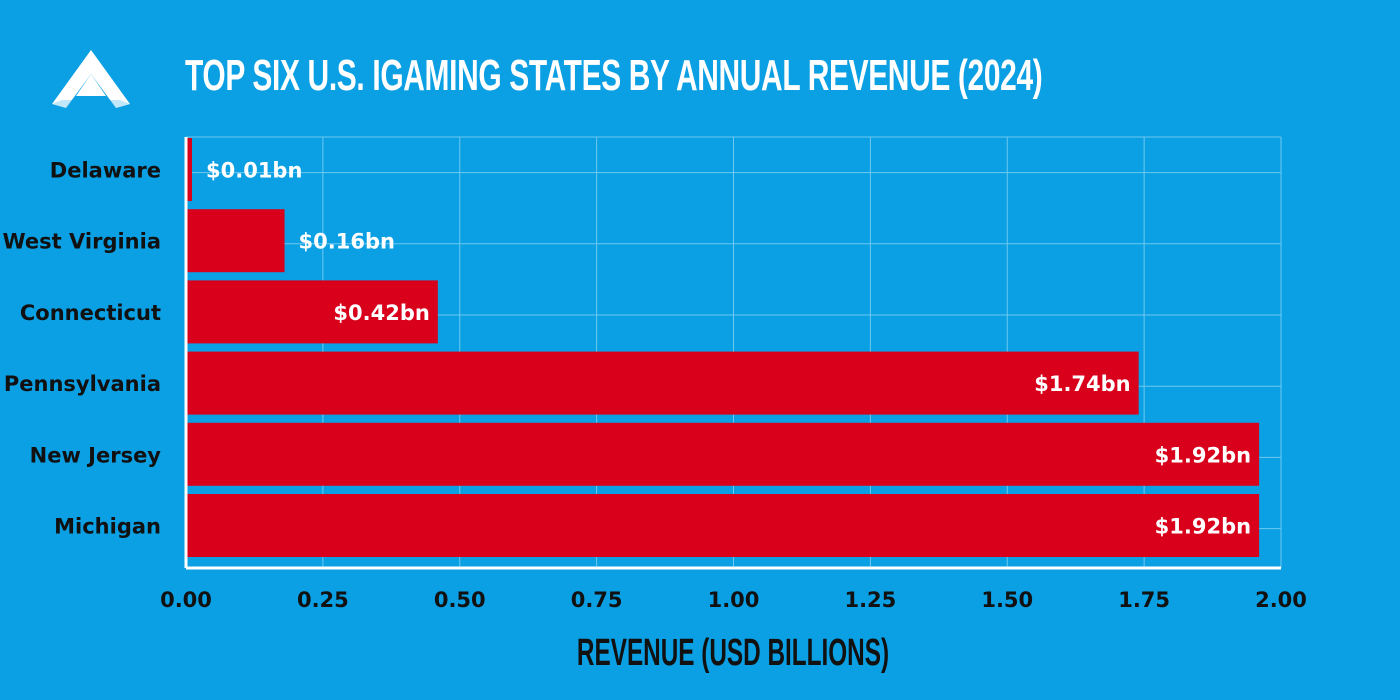  What do you see at coordinates (323, 600) in the screenshot?
I see `x-tick-label: 0.25` at bounding box center [323, 600].